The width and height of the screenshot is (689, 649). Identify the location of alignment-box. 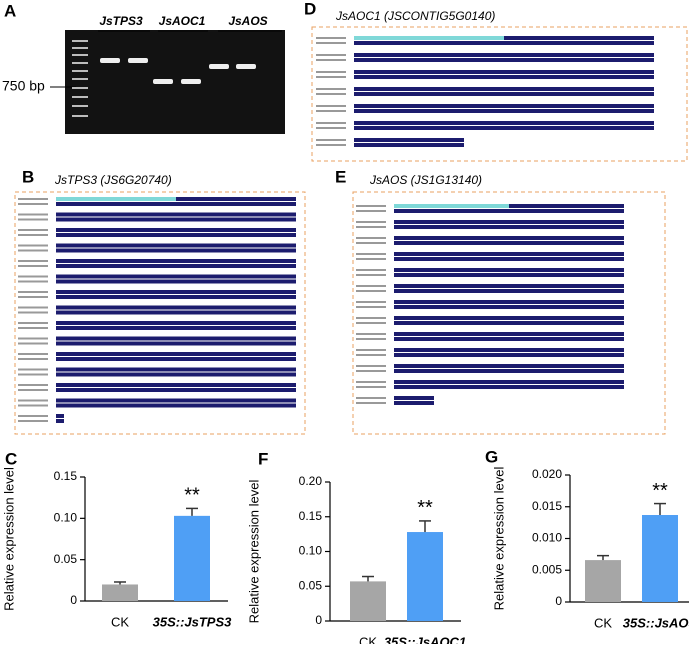
(499, 94).